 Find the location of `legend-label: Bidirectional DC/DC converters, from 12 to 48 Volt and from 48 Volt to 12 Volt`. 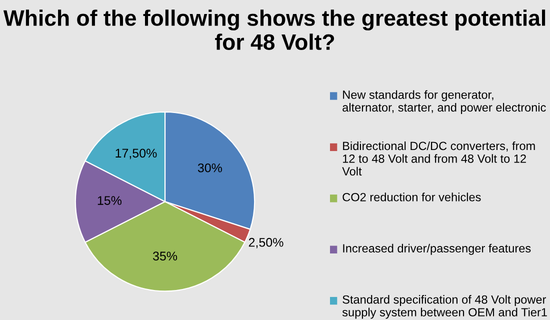

legend-label: Bidirectional DC/DC converters, from 12 to 48 Volt and from 48 Volt to 12 Volt is located at coordinates (438, 158).